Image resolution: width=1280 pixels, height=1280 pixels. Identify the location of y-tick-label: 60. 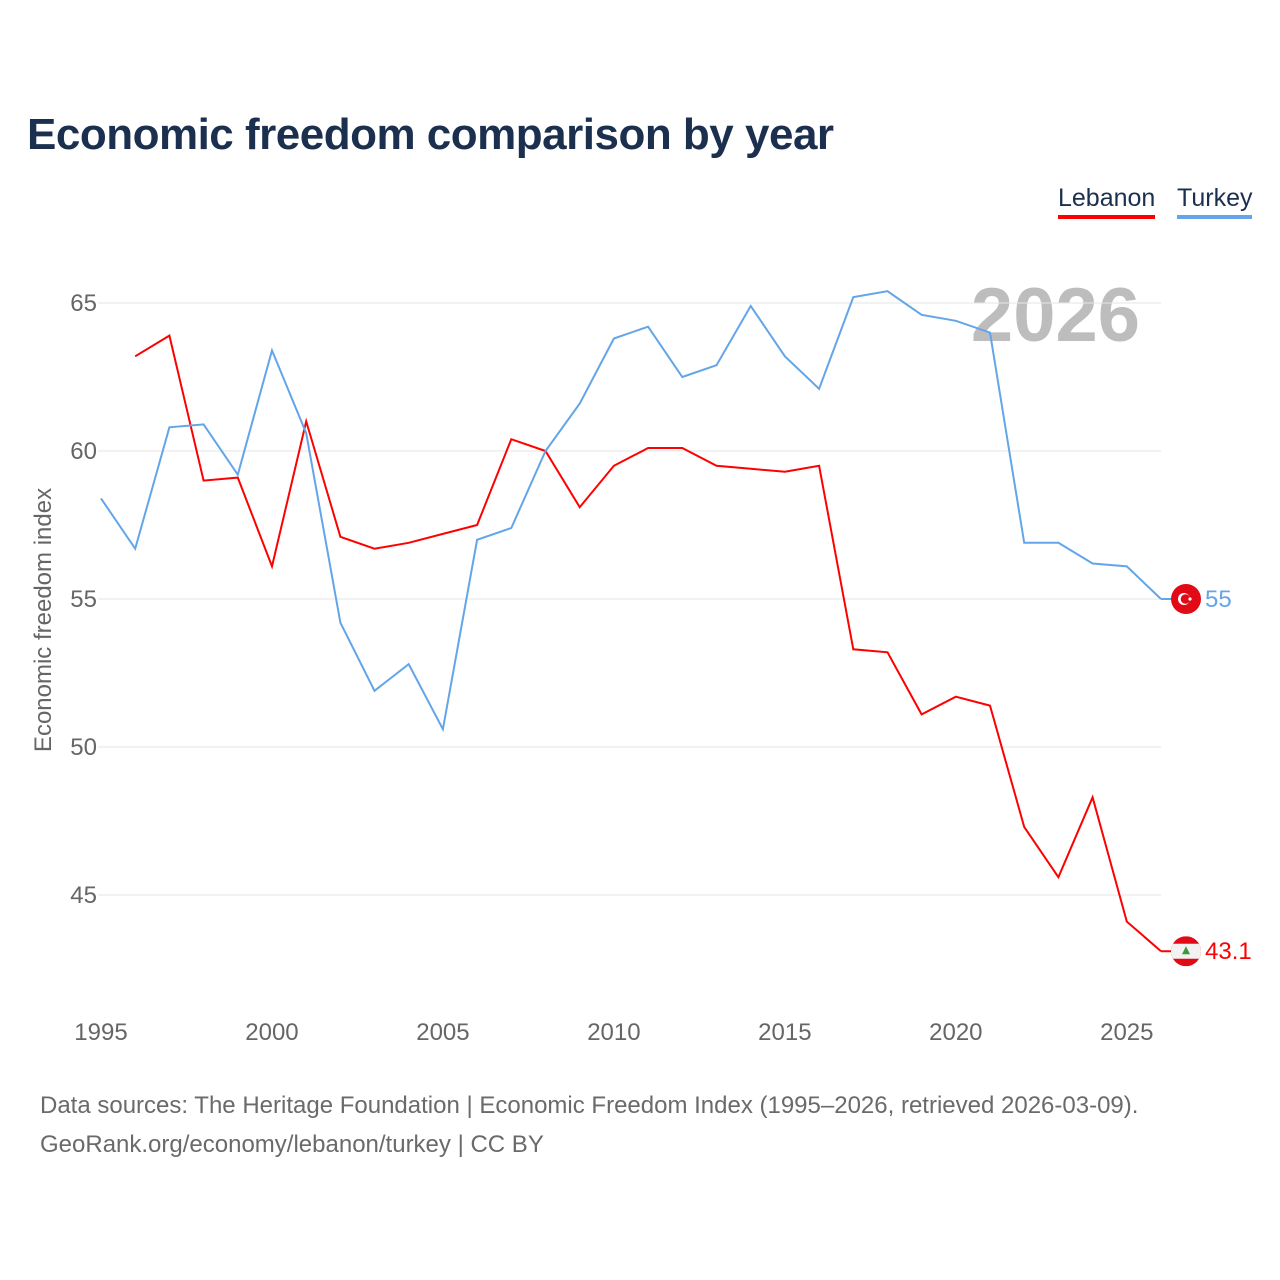
(83, 451).